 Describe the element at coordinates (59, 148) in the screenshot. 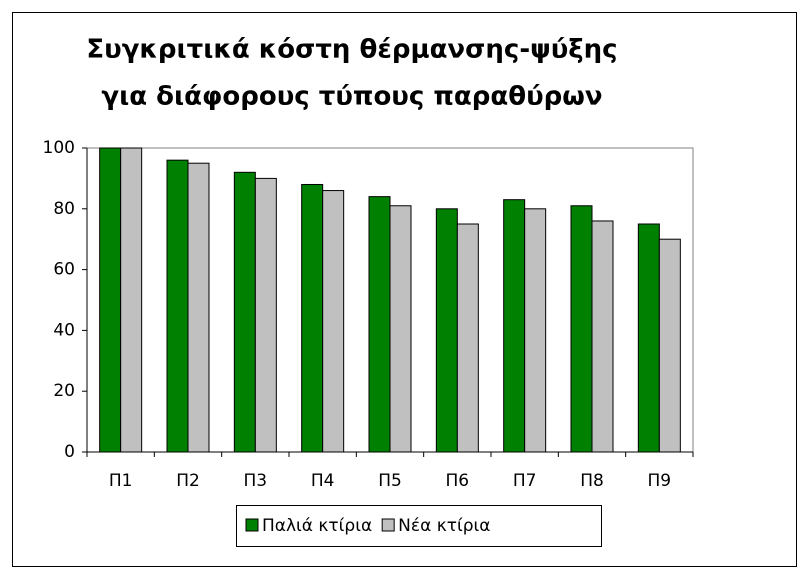

I see `y-tick-label: 100` at that location.